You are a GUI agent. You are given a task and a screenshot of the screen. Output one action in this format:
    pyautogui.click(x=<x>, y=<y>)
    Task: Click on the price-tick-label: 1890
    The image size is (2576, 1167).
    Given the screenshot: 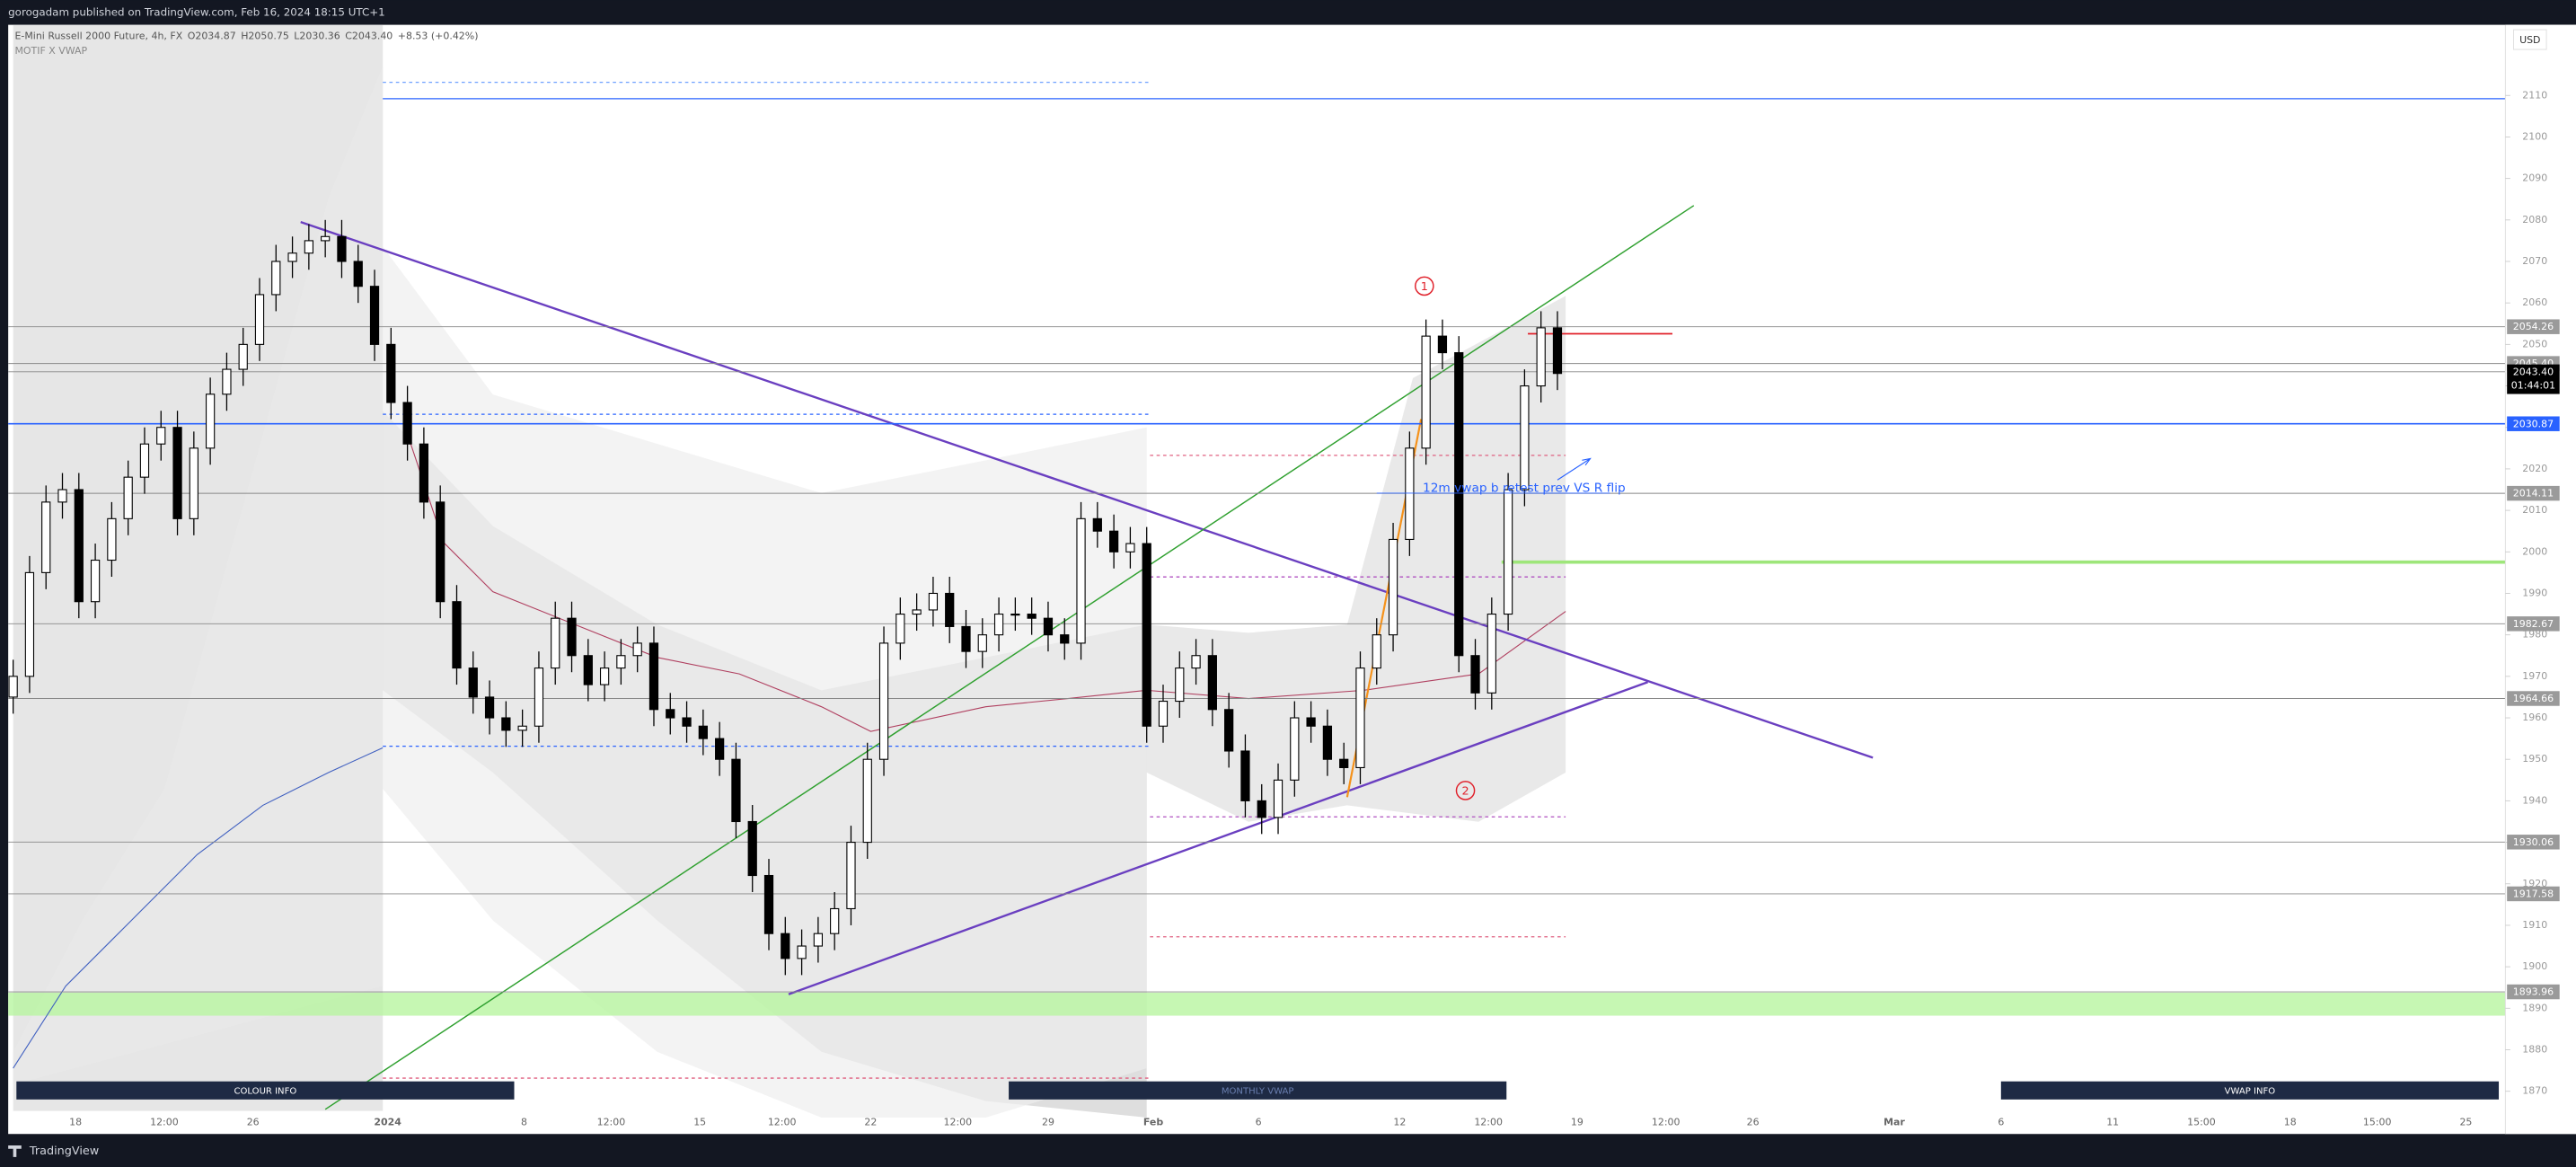 What is the action you would take?
    pyautogui.click(x=2534, y=1007)
    